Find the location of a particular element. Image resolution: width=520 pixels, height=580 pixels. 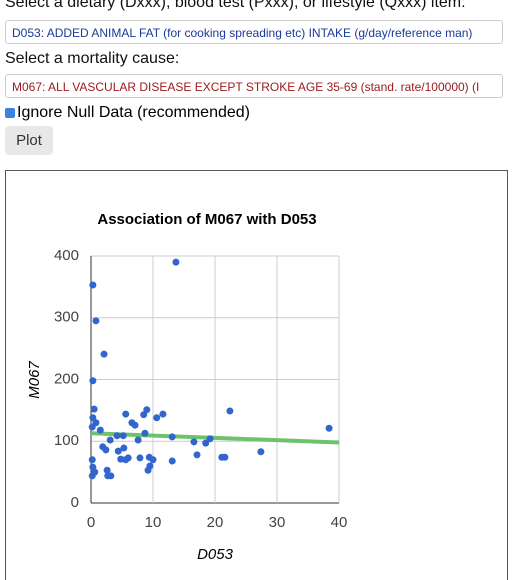

y-tick-label: 400 is located at coordinates (66, 255).